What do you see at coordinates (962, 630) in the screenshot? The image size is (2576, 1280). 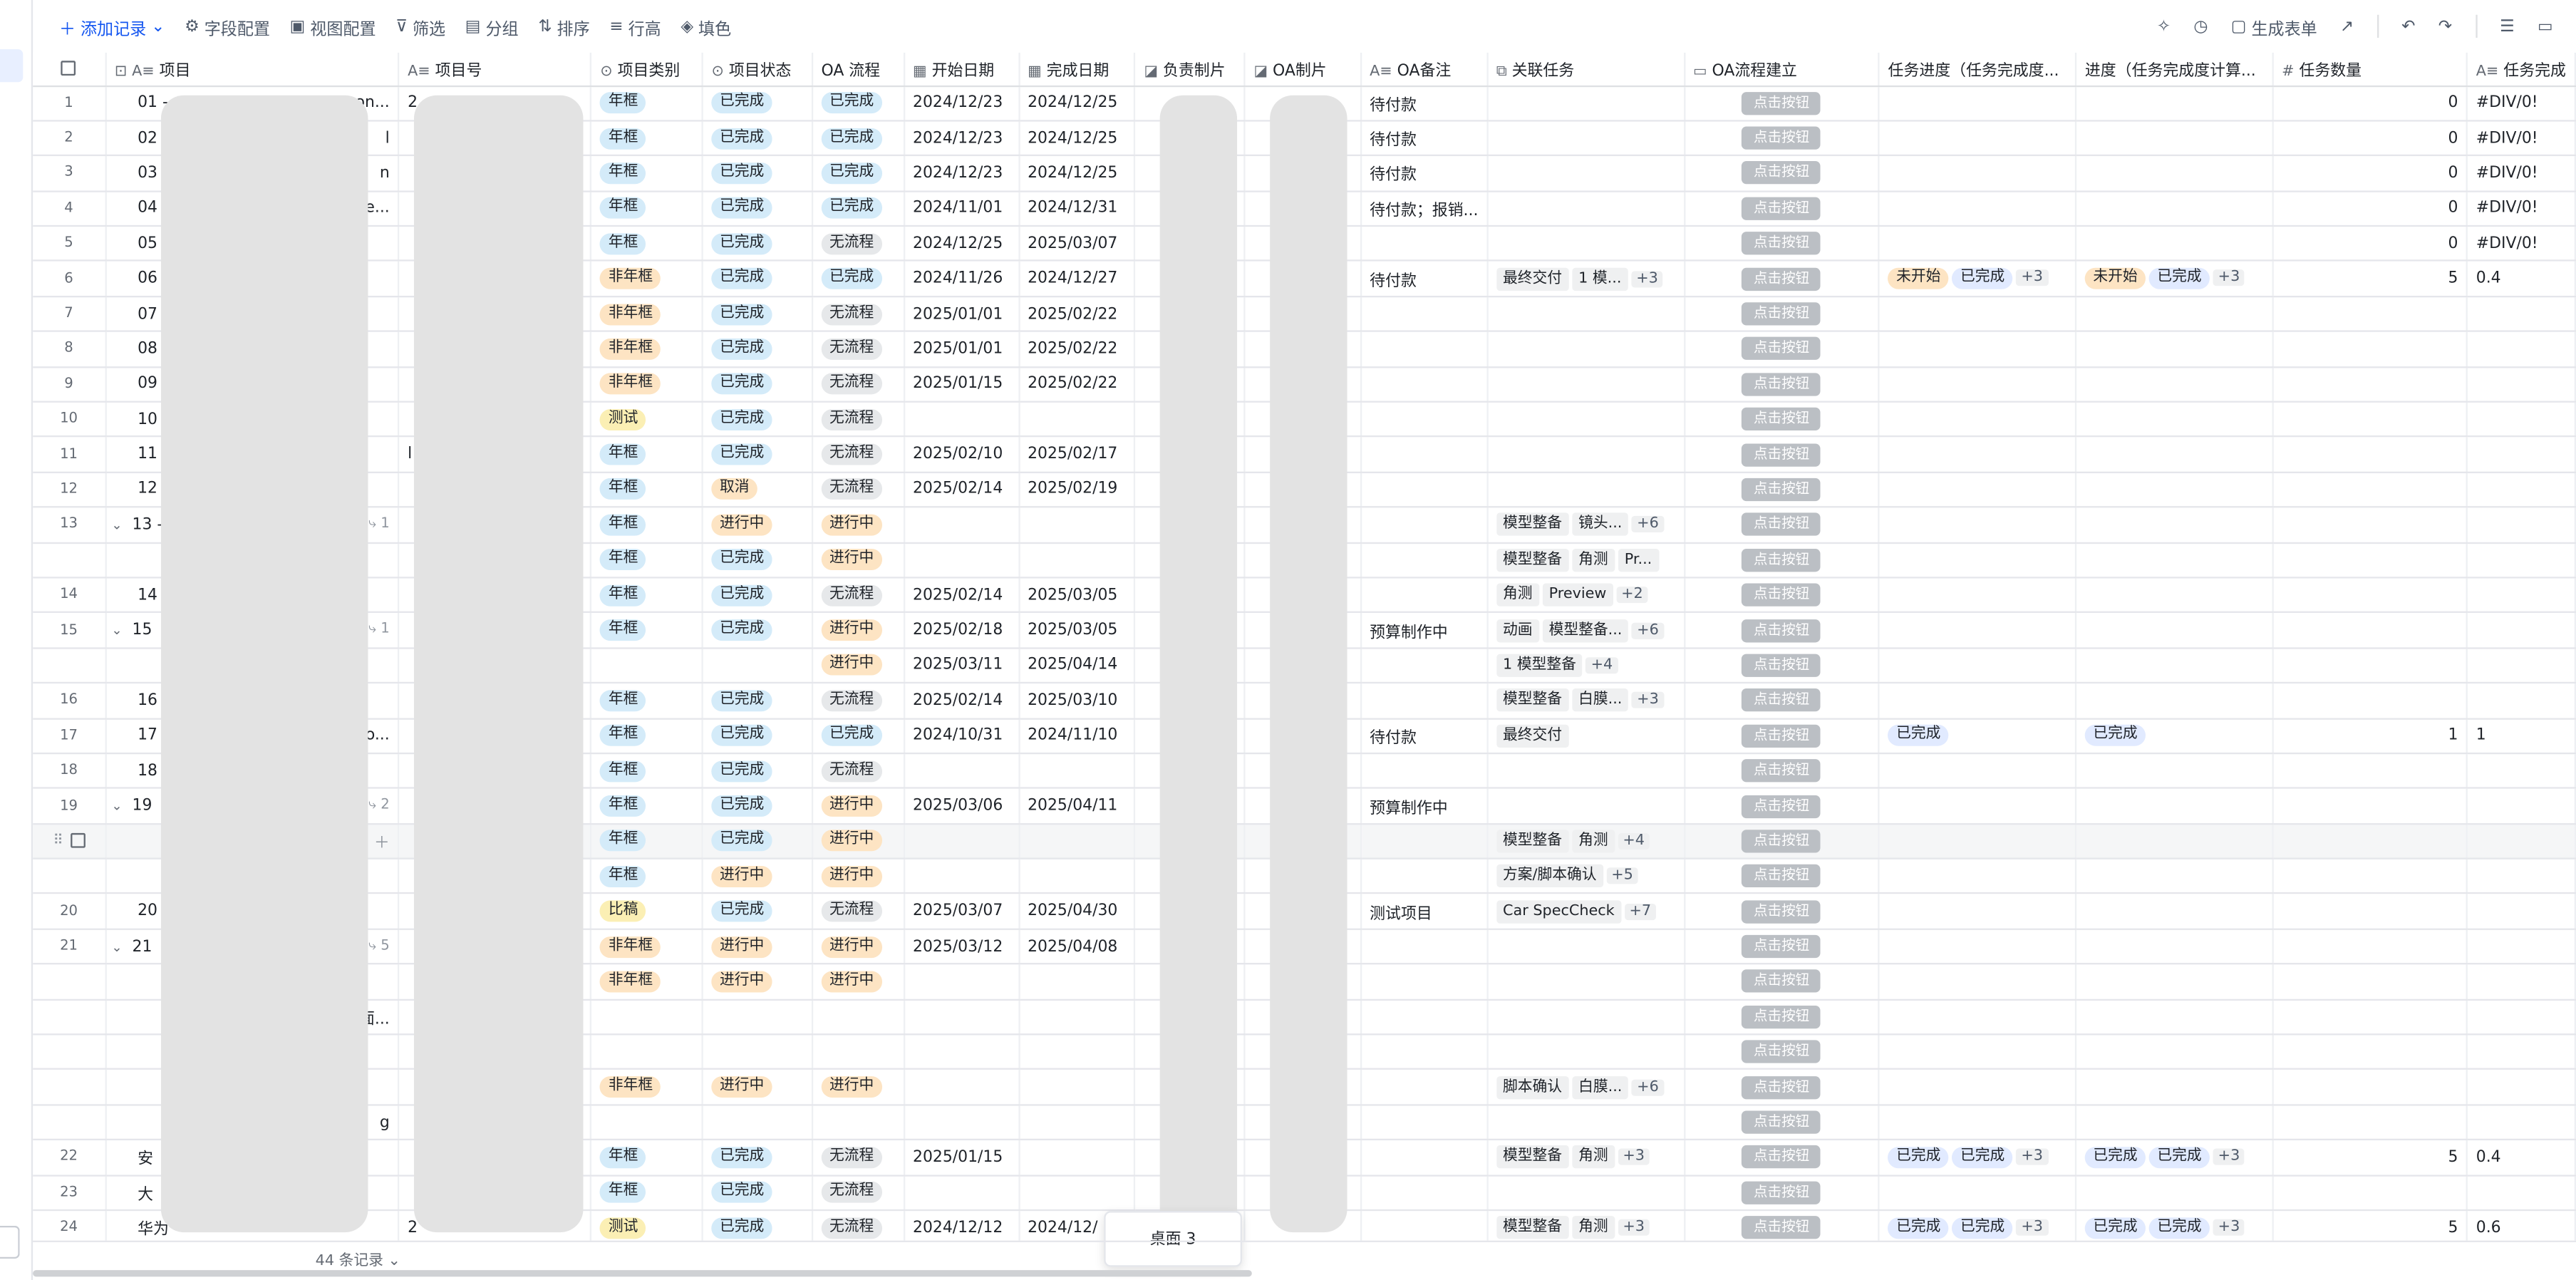 I see `start-date-cell: 2025/02/18` at bounding box center [962, 630].